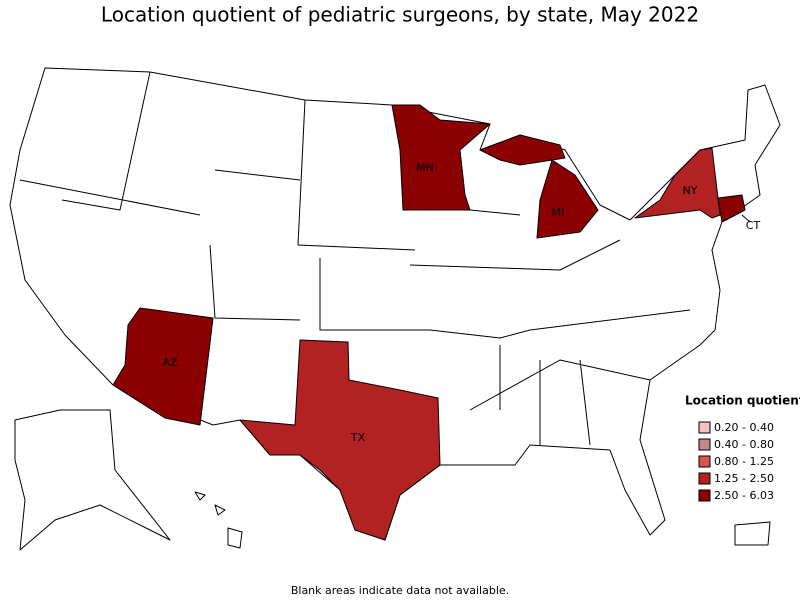 This screenshot has height=600, width=800. I want to click on legend-label: 2.50 - 6.03, so click(744, 495).